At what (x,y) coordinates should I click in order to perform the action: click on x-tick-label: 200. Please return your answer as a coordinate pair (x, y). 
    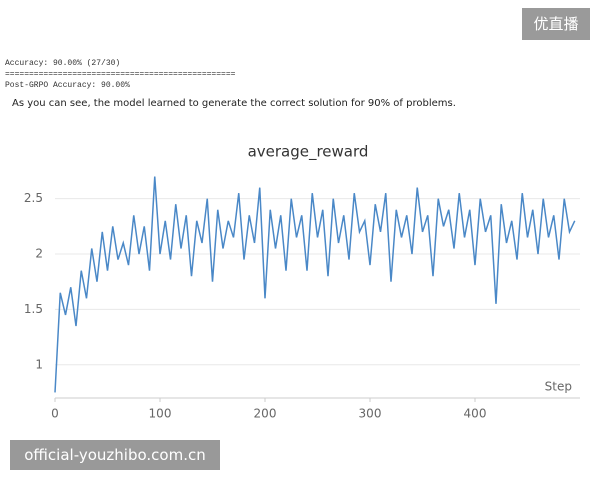
    Looking at the image, I should click on (265, 414).